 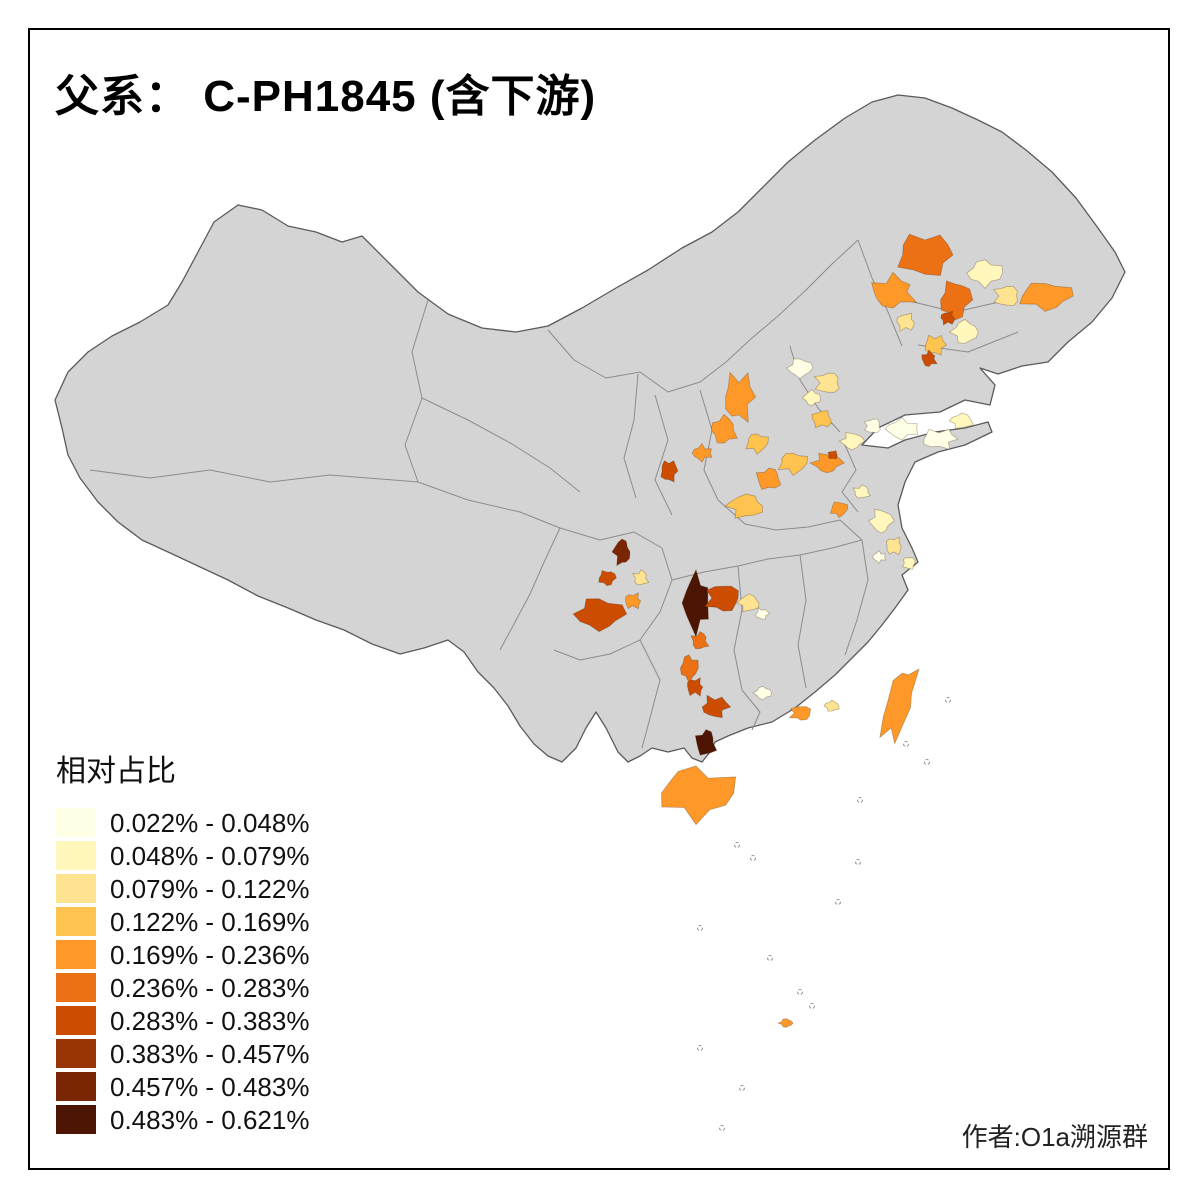 I want to click on legend-row: 0.283% - 0.383%, so click(x=182, y=1020).